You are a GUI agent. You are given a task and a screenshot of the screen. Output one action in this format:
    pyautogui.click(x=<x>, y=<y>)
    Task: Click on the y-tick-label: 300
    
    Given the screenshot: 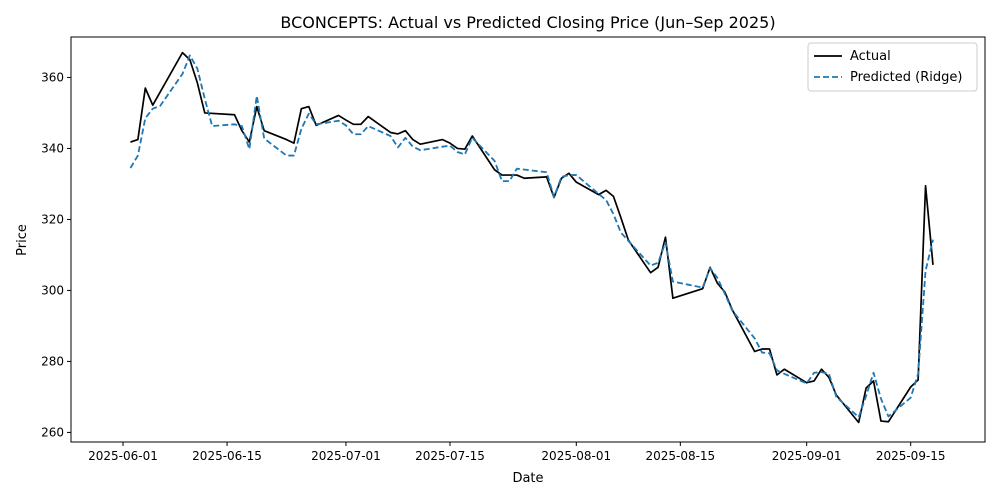 What is the action you would take?
    pyautogui.click(x=52, y=290)
    